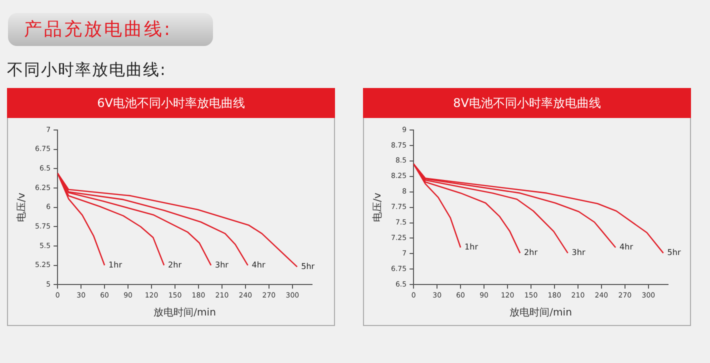 This screenshot has height=363, width=710. What do you see at coordinates (527, 103) in the screenshot?
I see `chart-title: 8V电池不同小时率放电曲线` at bounding box center [527, 103].